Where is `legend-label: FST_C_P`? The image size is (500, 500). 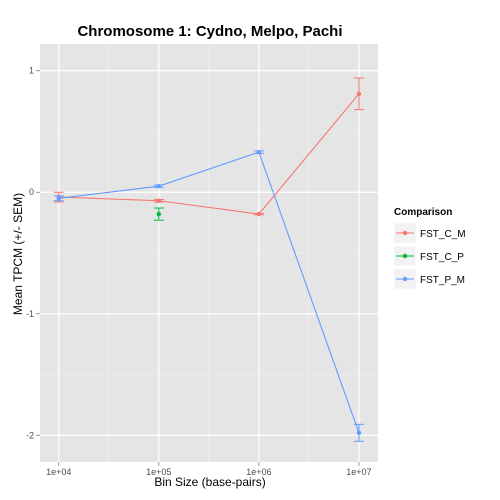
legend-label: FST_C_P is located at coordinates (442, 257).